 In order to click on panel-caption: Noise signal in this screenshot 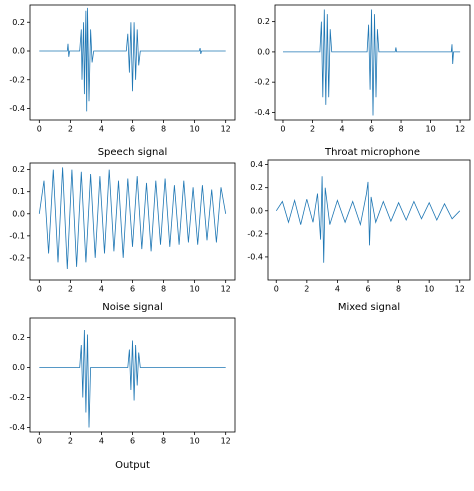, I will do `click(132, 307)`.